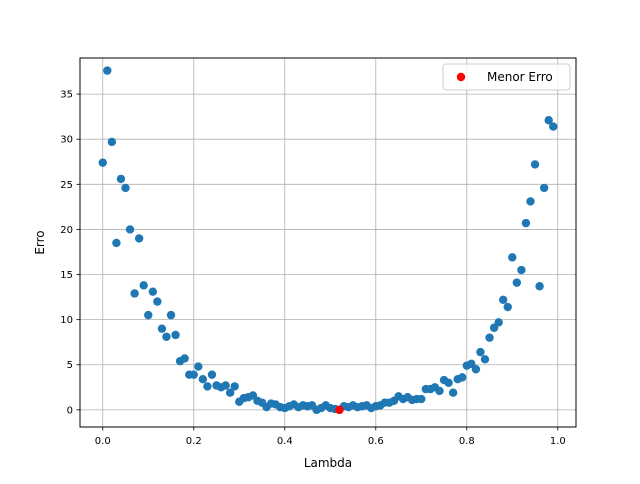 This screenshot has width=640, height=484. I want to click on legend-marker, so click(461, 77).